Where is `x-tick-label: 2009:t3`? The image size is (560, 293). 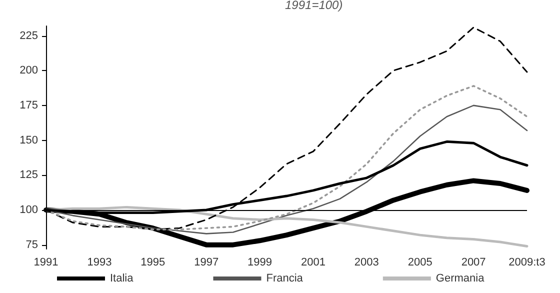 x-tick-label: 2009:t3 is located at coordinates (527, 262).